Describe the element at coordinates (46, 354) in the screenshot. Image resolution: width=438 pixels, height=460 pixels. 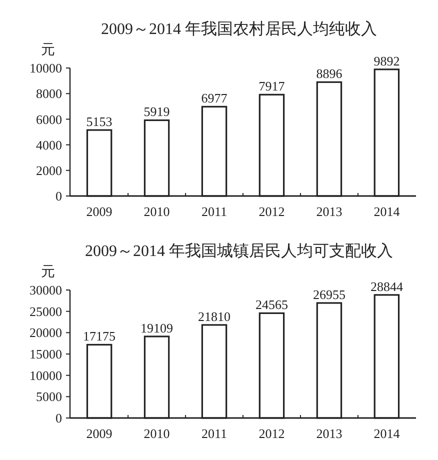
I see `y-tick-label: 15000` at that location.